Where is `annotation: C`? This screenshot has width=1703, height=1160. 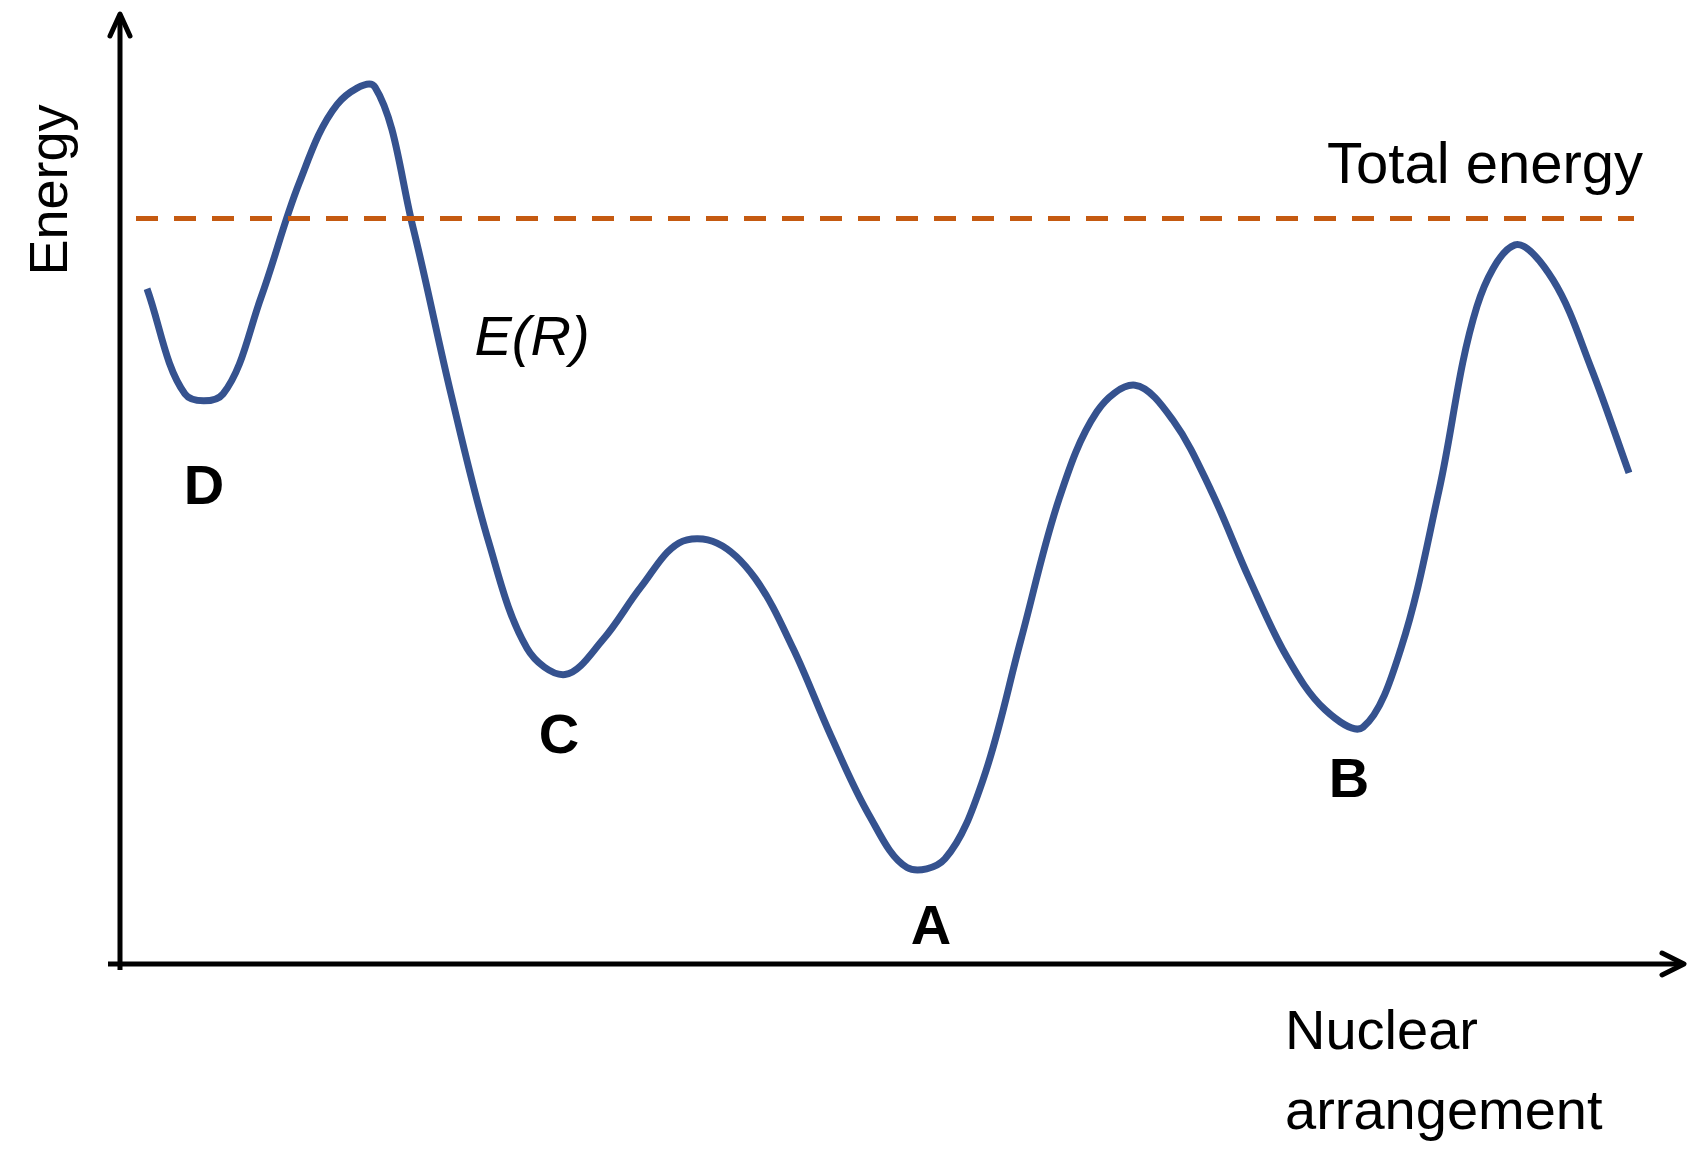 annotation: C is located at coordinates (559, 734).